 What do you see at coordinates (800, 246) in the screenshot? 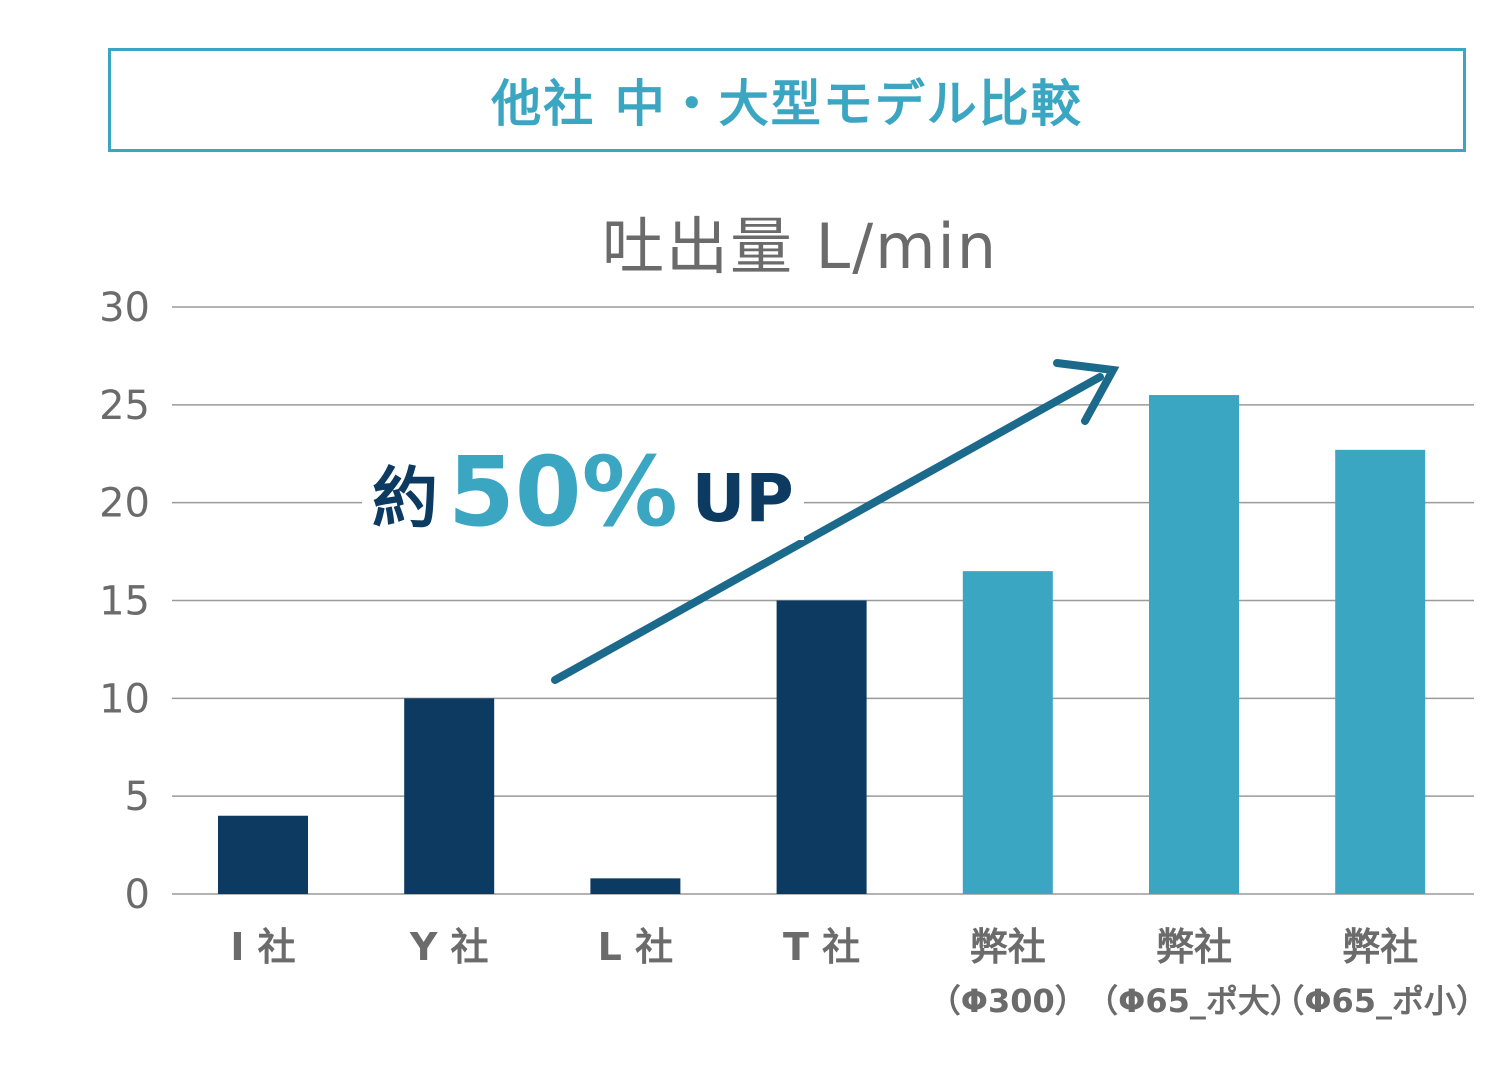
I see `y-axis-unit-label: 吐出量 L/min` at bounding box center [800, 246].